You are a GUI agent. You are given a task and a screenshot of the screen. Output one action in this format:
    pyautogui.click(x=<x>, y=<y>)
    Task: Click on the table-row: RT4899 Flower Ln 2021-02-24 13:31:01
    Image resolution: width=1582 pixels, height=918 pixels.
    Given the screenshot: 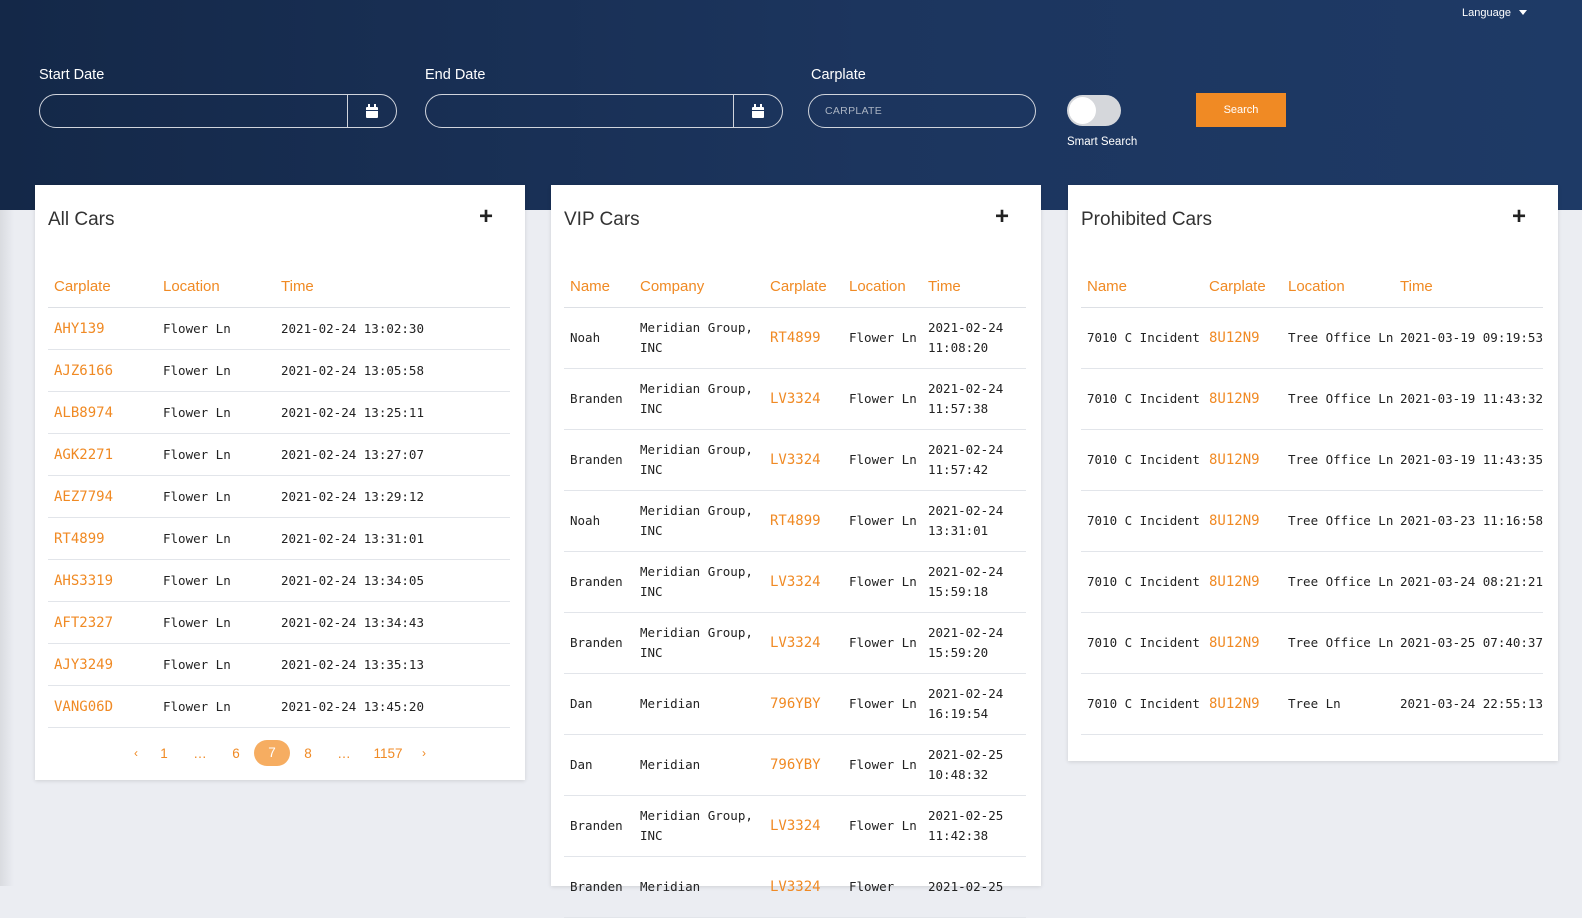 What is the action you would take?
    pyautogui.click(x=279, y=538)
    